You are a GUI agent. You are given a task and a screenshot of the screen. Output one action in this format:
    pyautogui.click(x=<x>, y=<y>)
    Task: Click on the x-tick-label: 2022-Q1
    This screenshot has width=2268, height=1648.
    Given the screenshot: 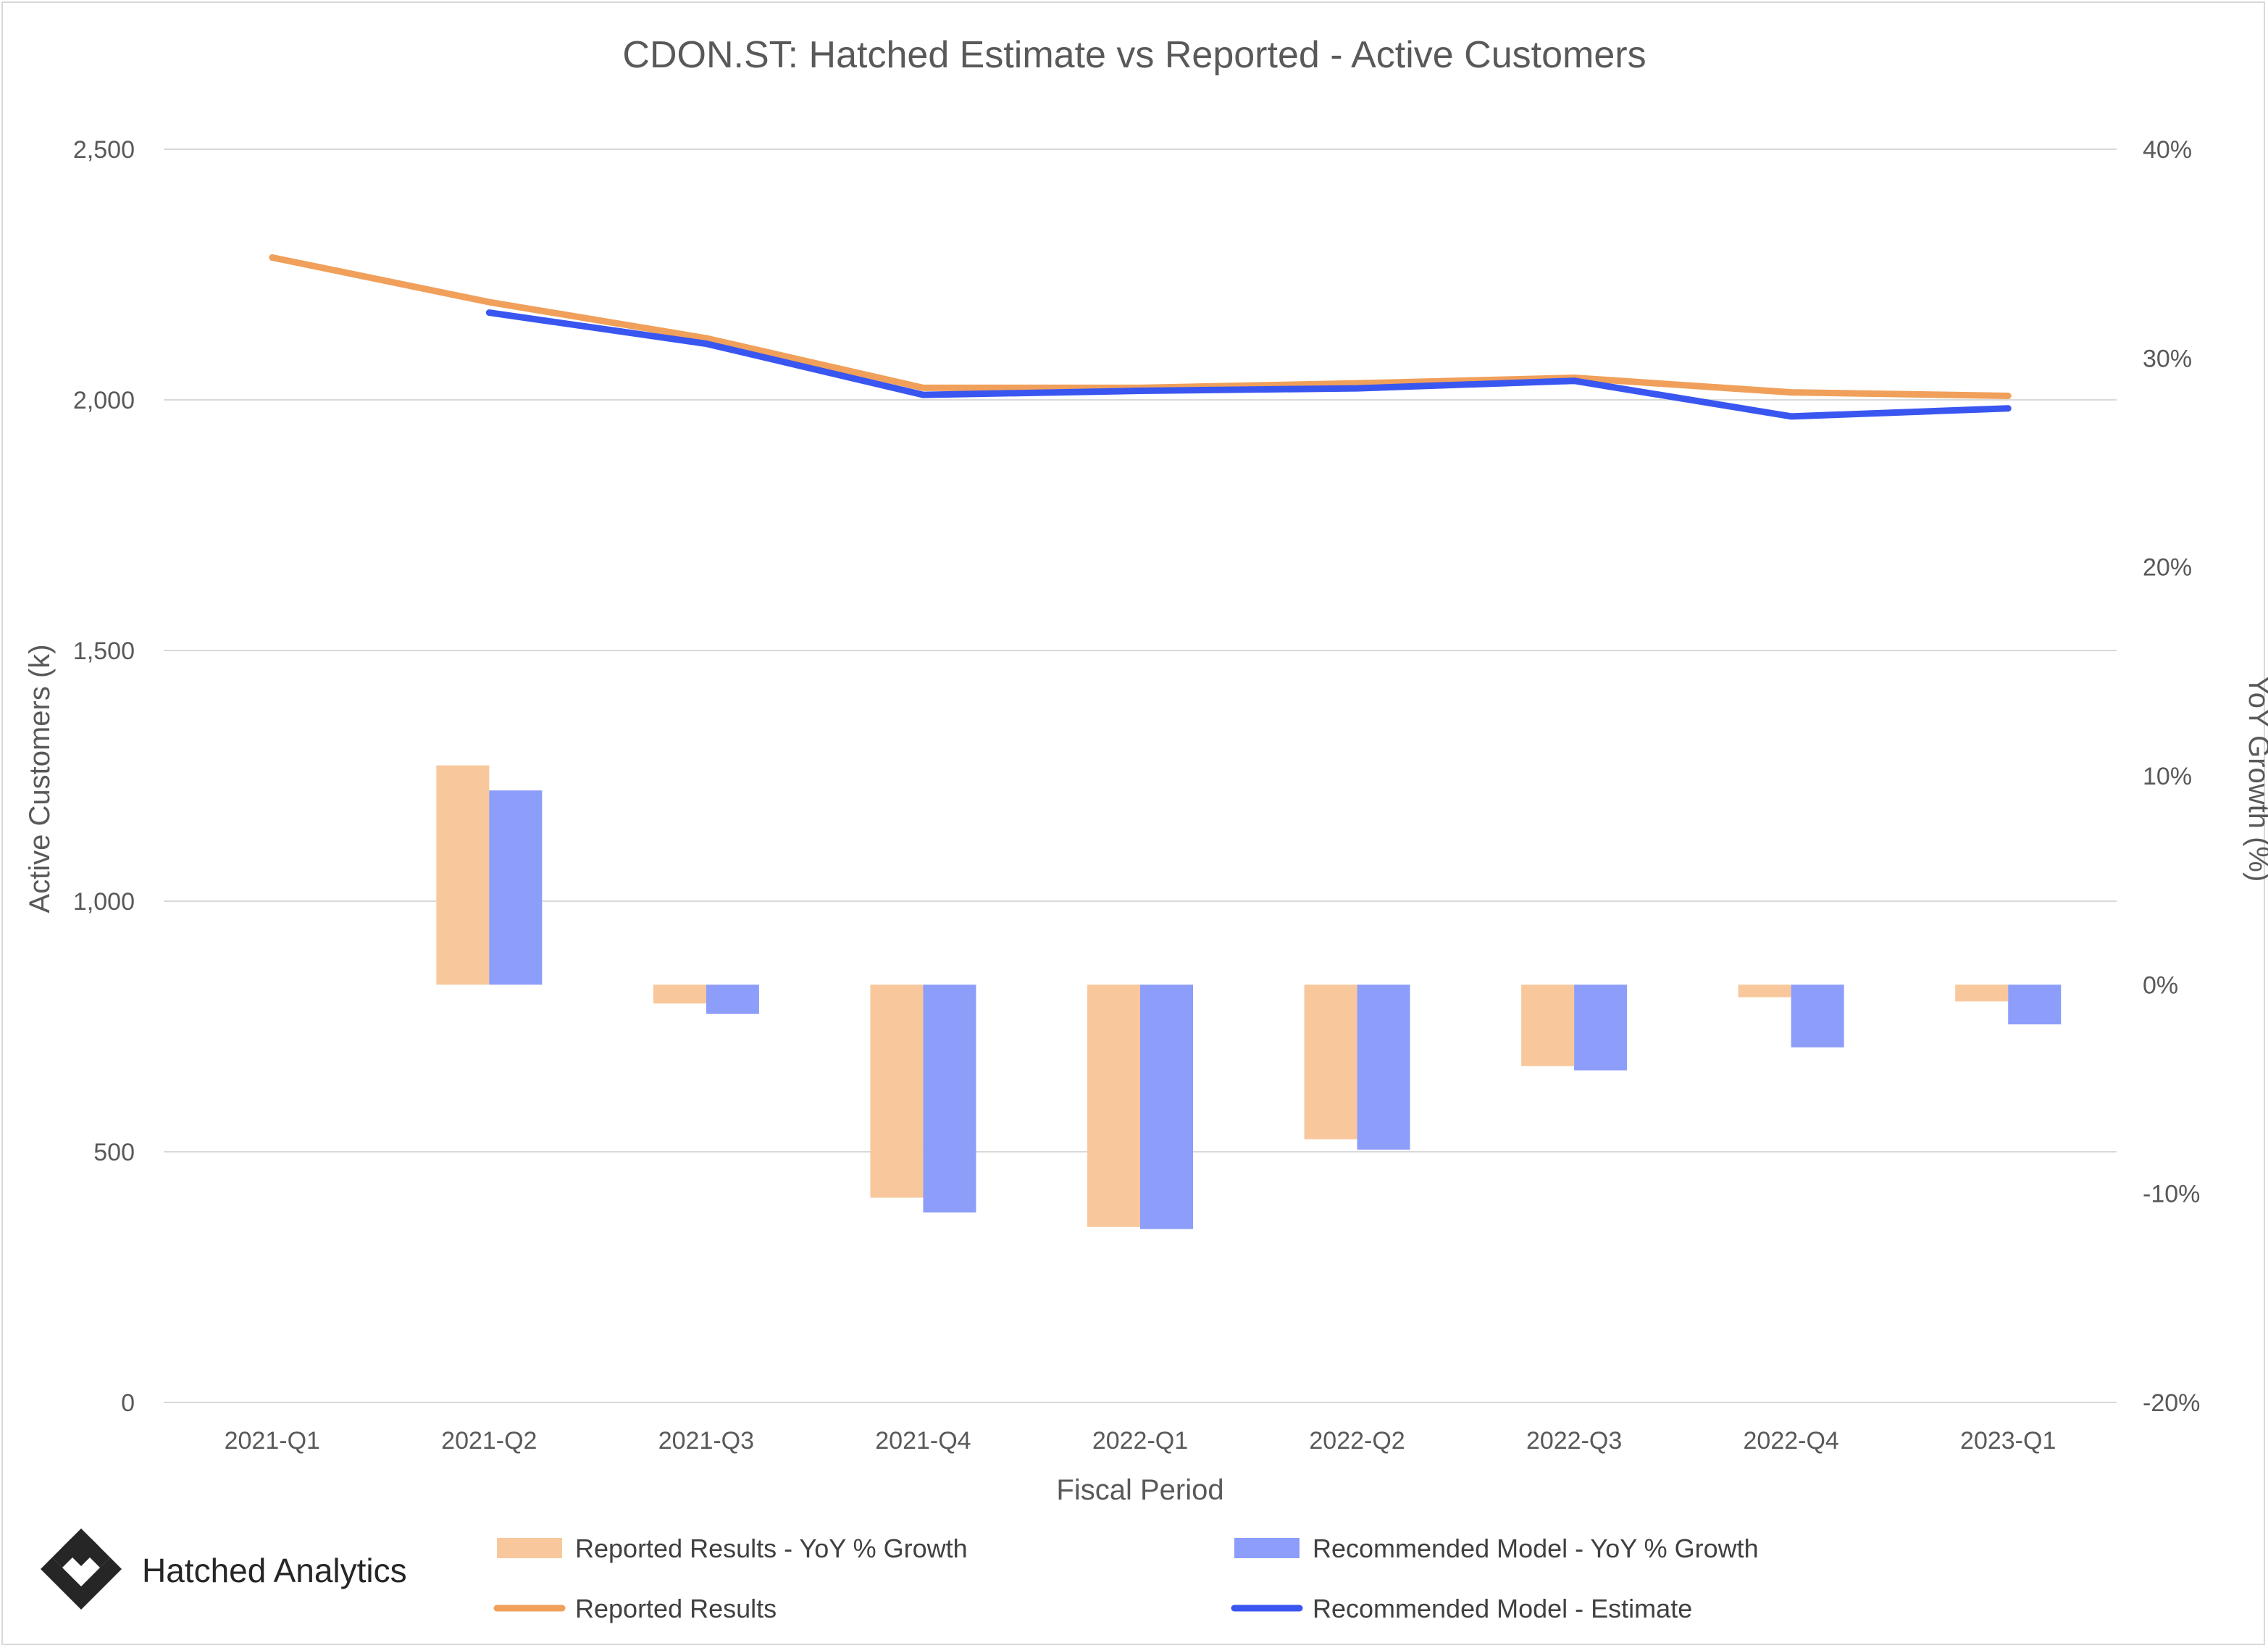 What is the action you would take?
    pyautogui.click(x=1140, y=1441)
    